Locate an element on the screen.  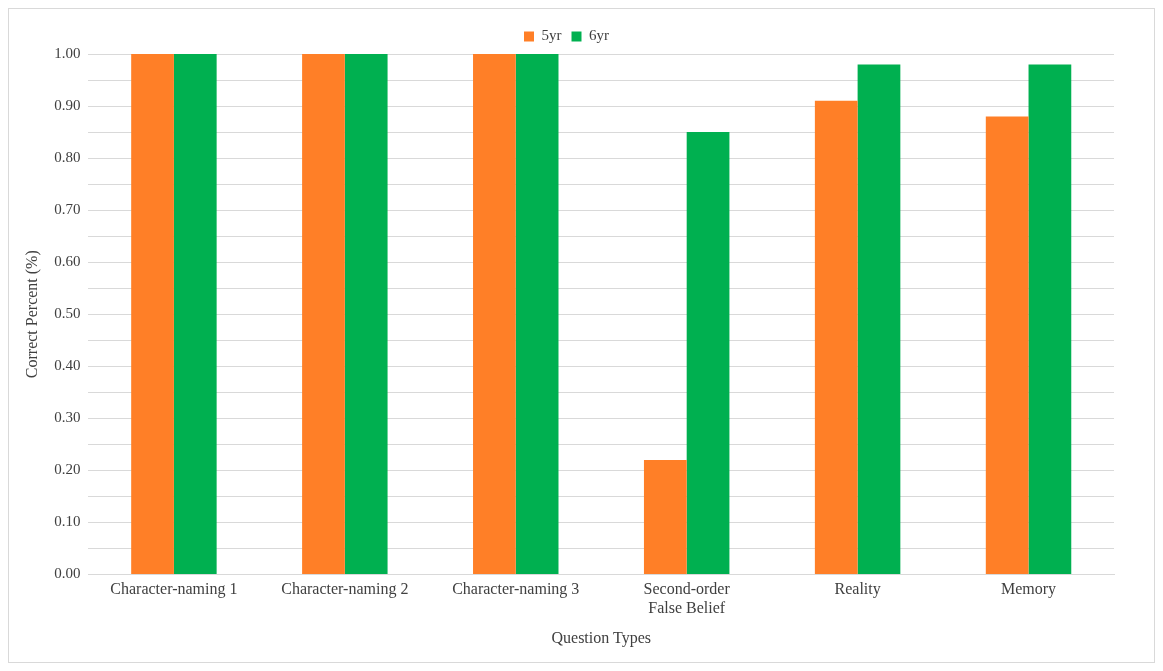
x-tick-label: Second-order False Belief is located at coordinates (687, 598).